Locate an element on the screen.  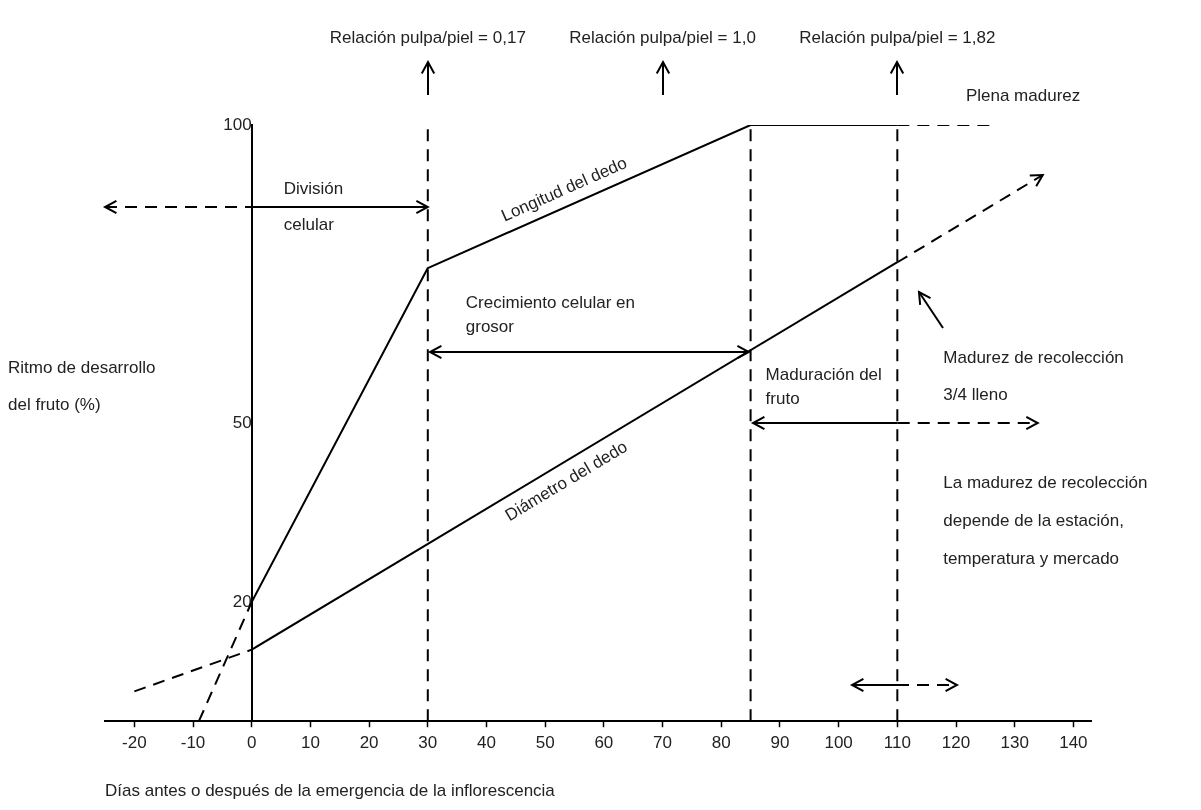
x-tick-label: 60 is located at coordinates (604, 743).